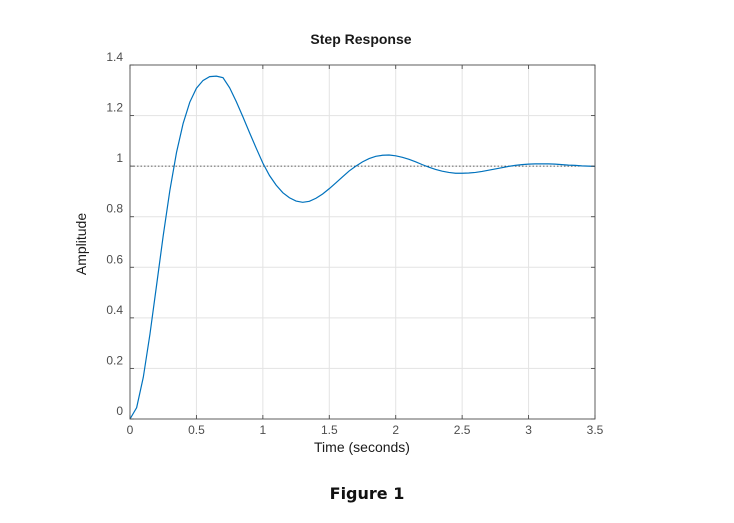  What do you see at coordinates (263, 430) in the screenshot?
I see `x-tick-label: 1` at bounding box center [263, 430].